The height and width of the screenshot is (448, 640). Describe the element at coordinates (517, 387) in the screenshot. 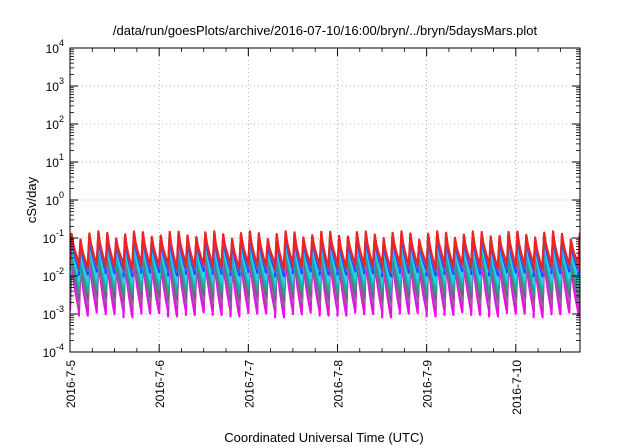

I see `x-tick-label: 2016-7-10` at that location.